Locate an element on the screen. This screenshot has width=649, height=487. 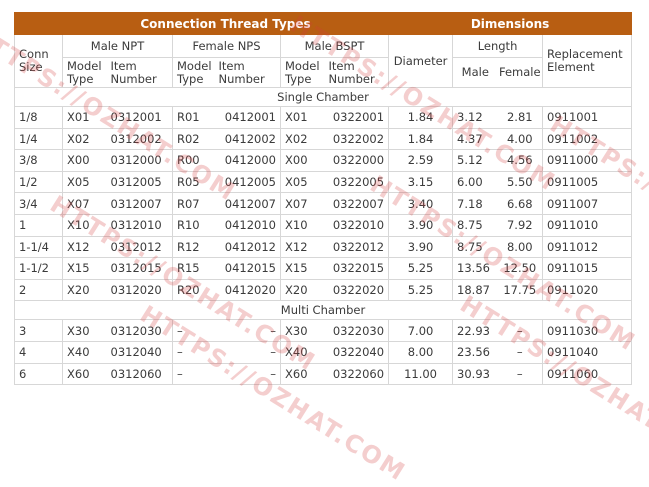
npt-model-cell: X20 is located at coordinates (84, 290).